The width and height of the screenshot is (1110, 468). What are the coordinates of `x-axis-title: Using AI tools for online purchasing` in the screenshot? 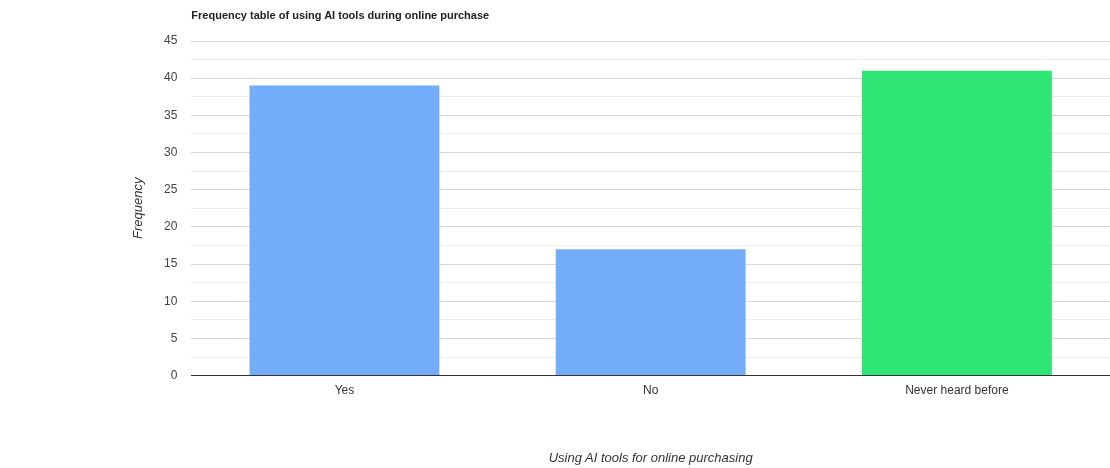 It's located at (651, 457).